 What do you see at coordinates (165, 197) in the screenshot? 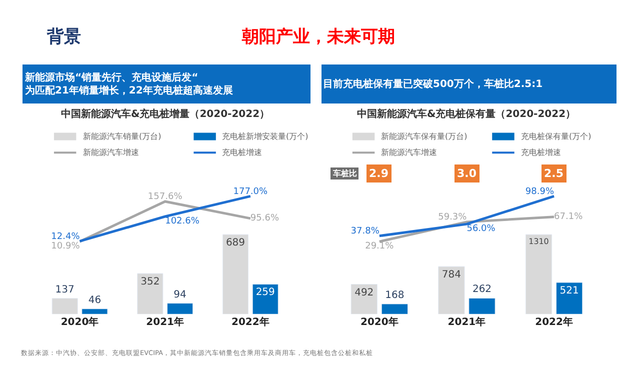
I see `data-label: 157.6%` at bounding box center [165, 197].